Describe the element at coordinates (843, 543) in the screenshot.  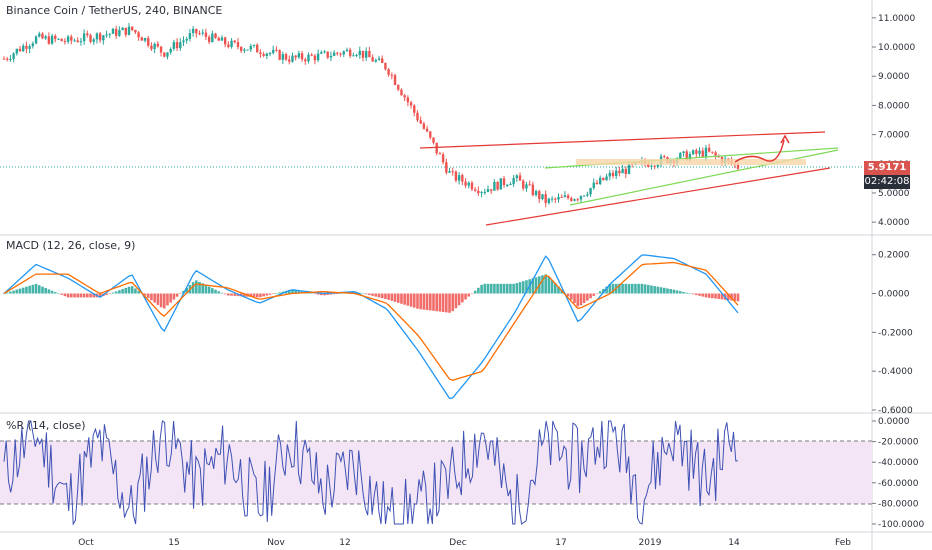
I see `time-tick-label: Feb` at that location.